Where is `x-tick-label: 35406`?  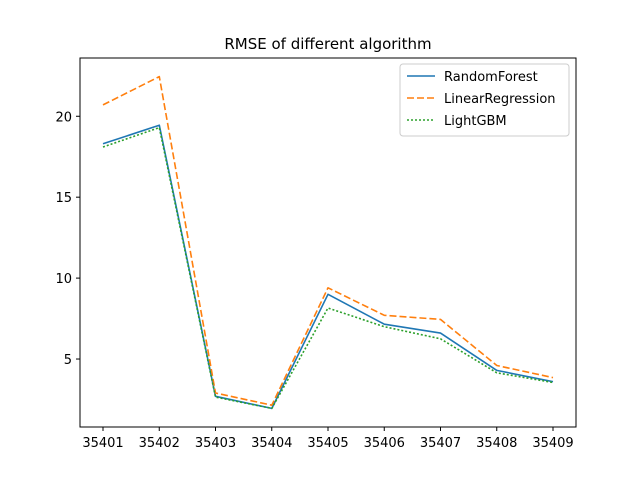
x-tick-label: 35406 is located at coordinates (384, 443).